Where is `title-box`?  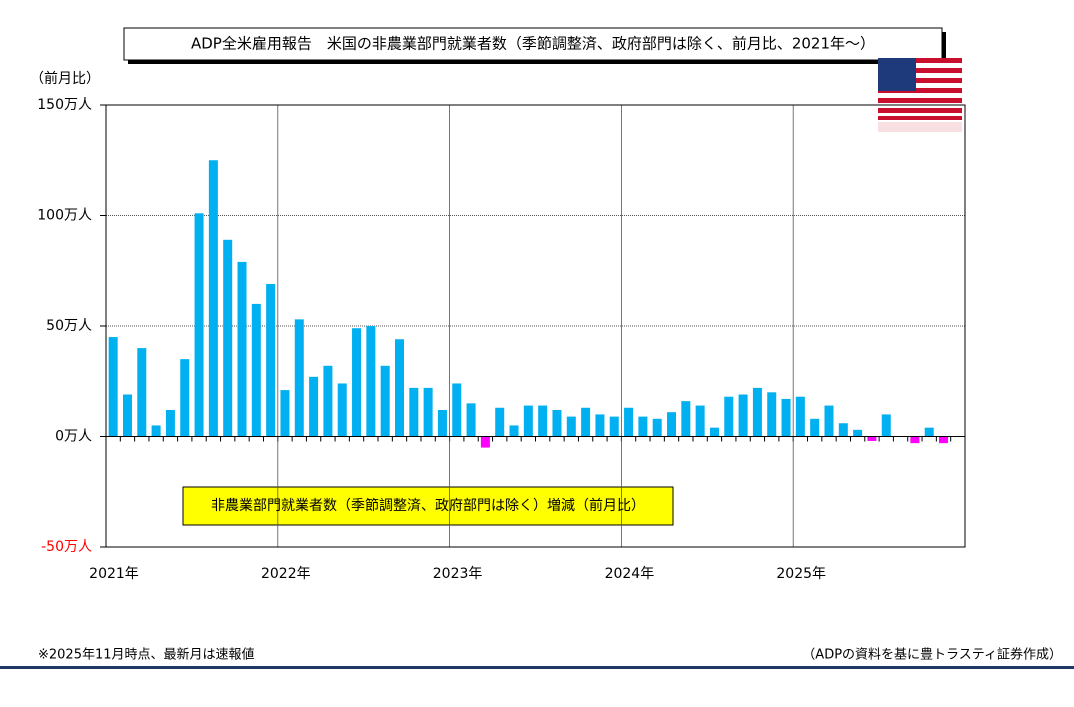 title-box is located at coordinates (533, 44).